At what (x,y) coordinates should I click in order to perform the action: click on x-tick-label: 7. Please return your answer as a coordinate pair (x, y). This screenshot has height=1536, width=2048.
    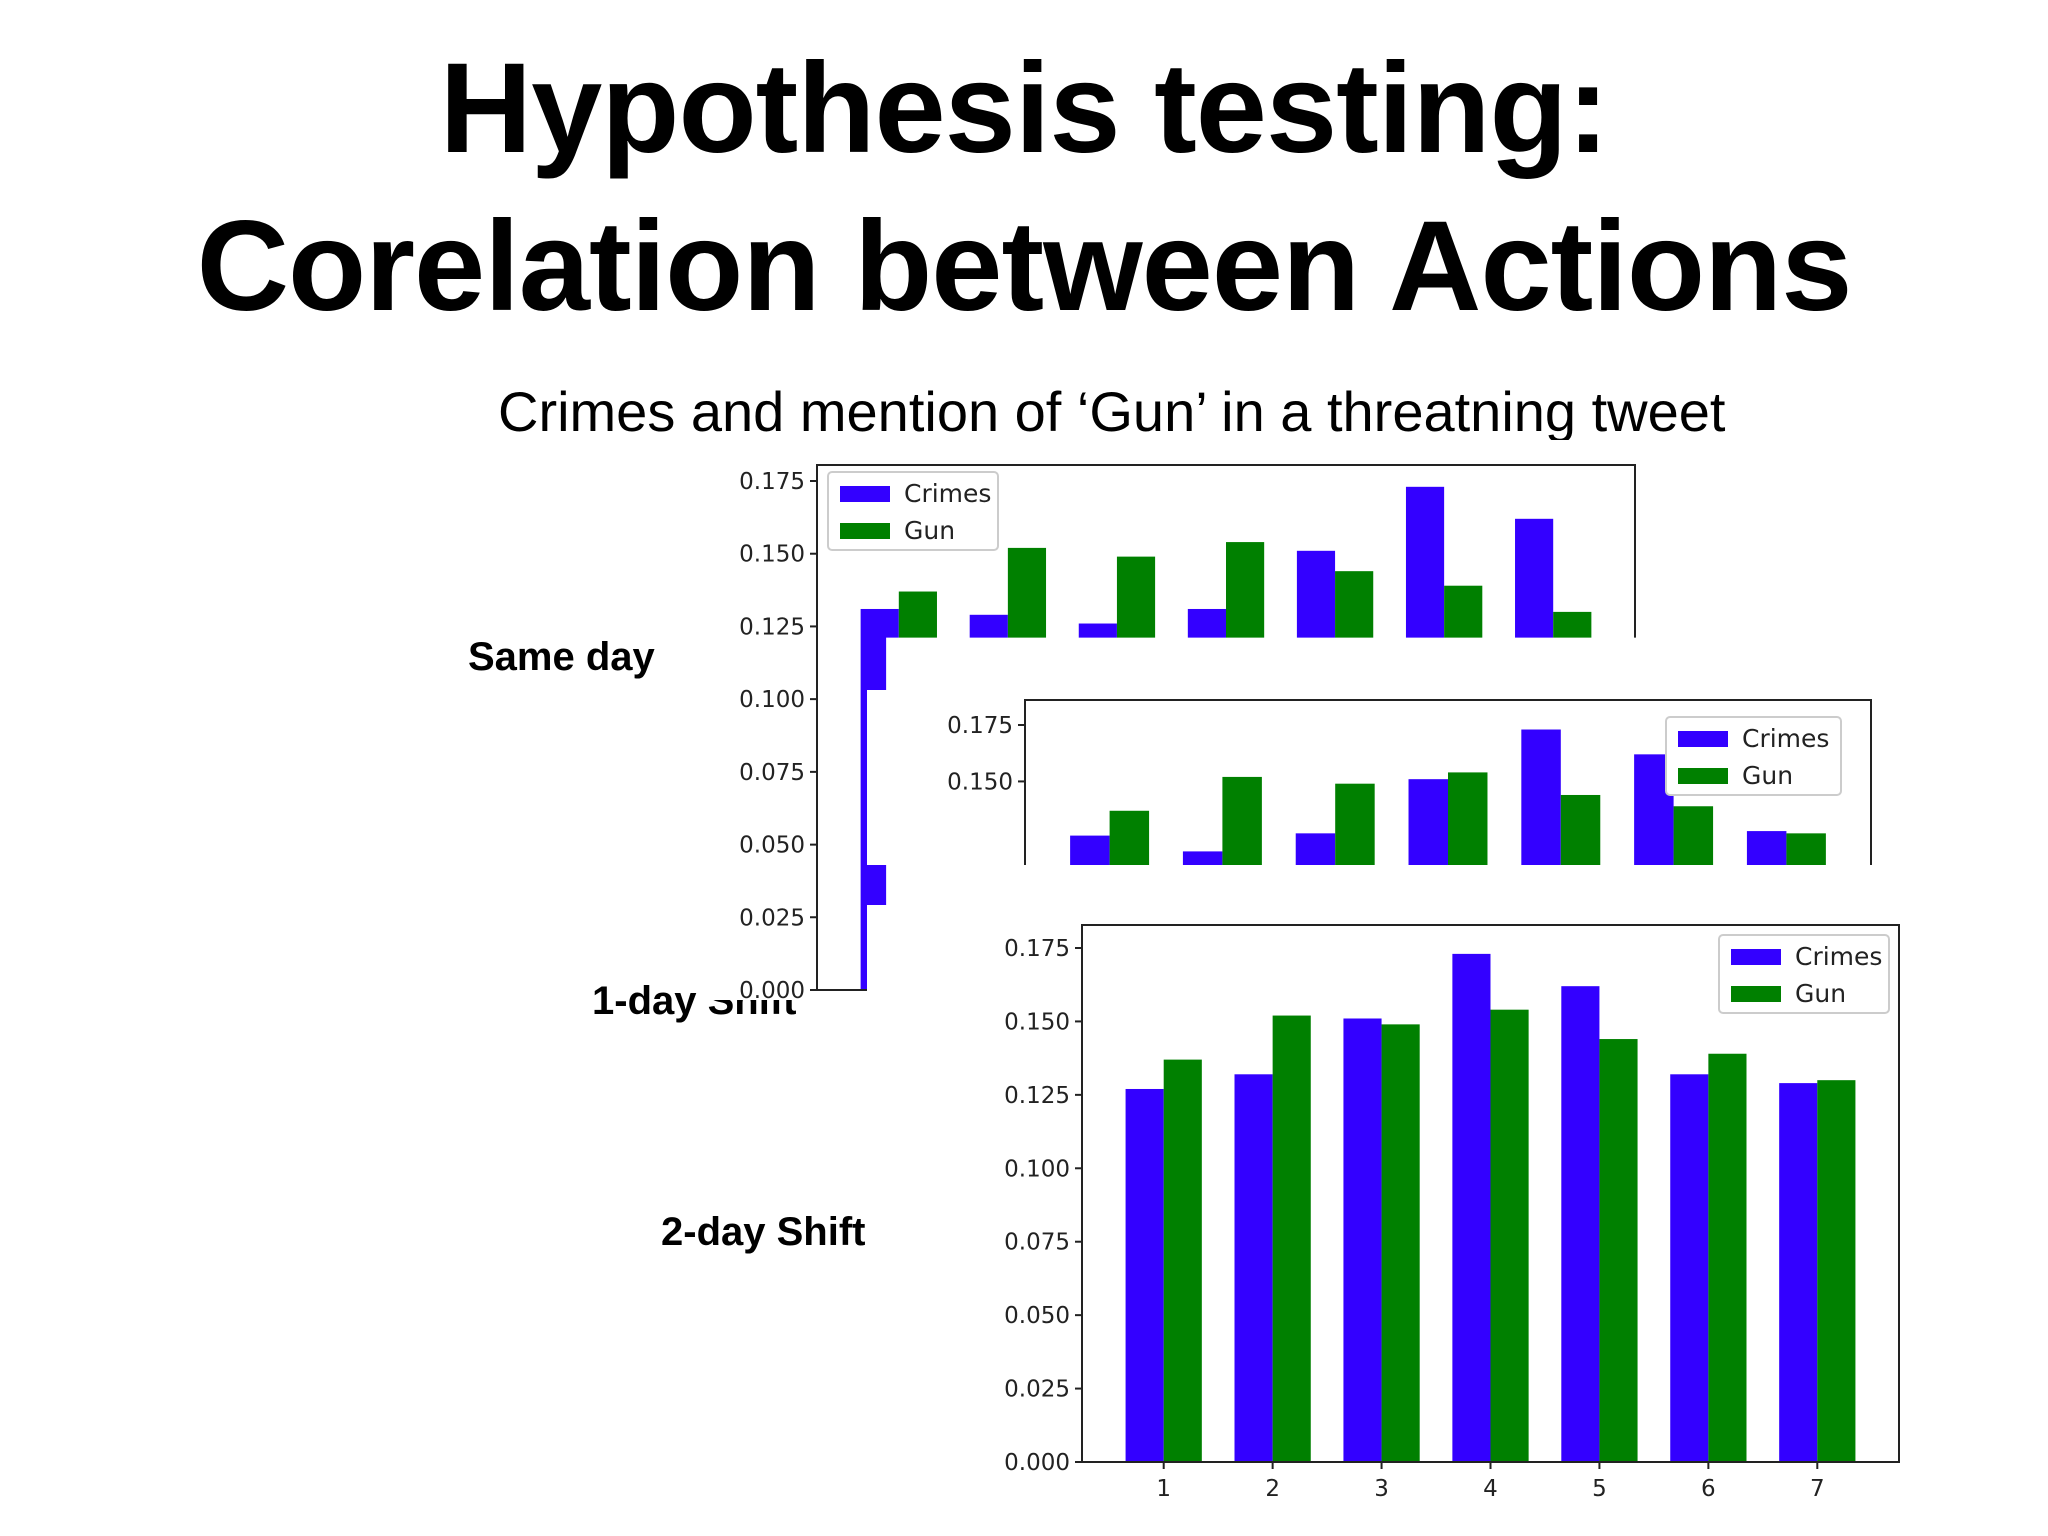
    Looking at the image, I should click on (1817, 1489).